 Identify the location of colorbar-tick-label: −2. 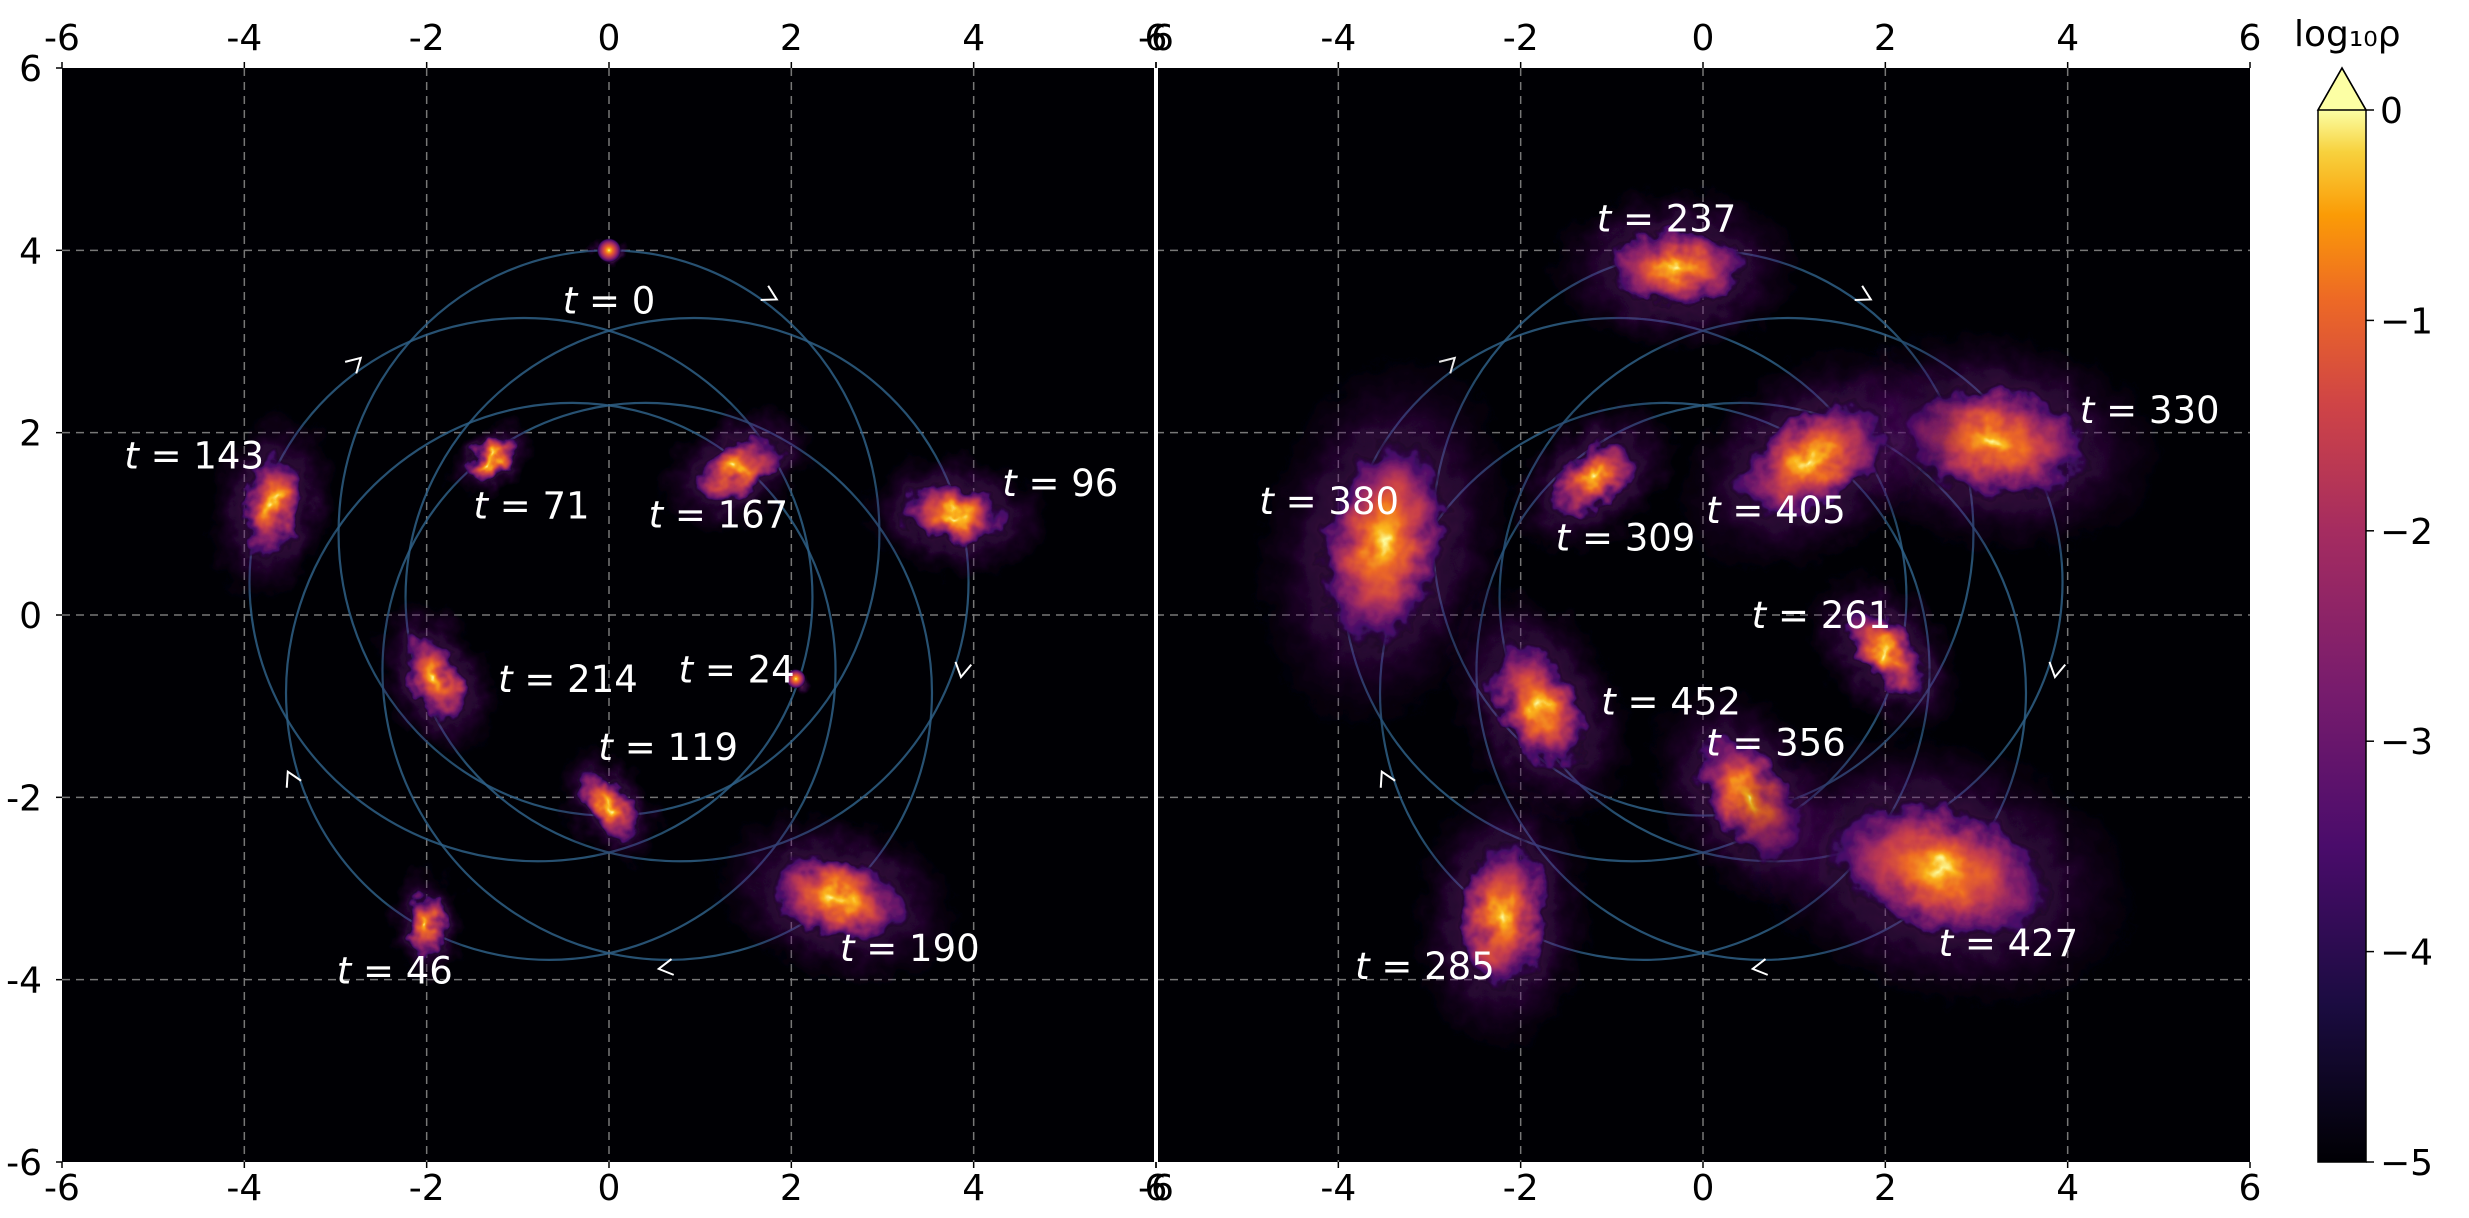
(2406, 532).